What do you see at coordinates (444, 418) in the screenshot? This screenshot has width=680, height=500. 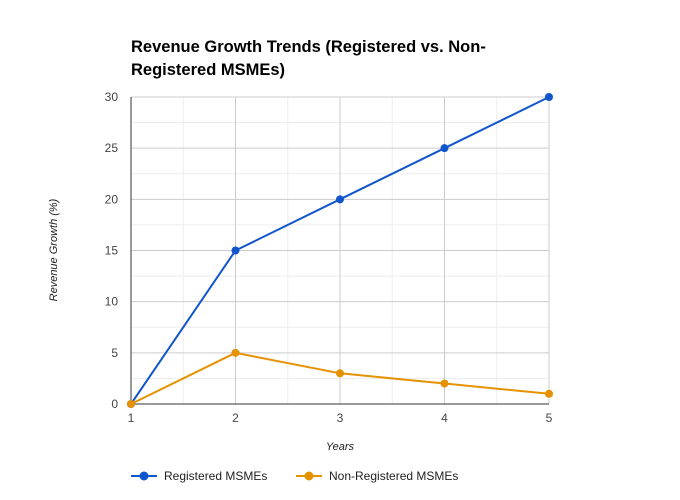 I see `x-tick-label: 4` at bounding box center [444, 418].